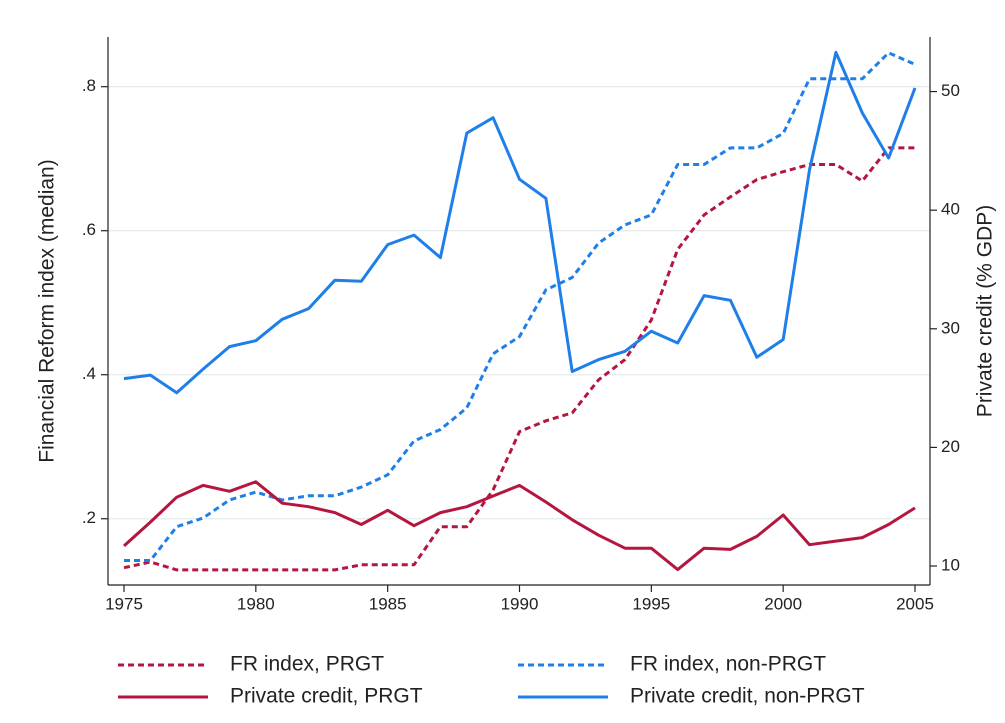 The image size is (1005, 723). What do you see at coordinates (985, 311) in the screenshot?
I see `y2-axis-title: Private credit (% GDP)` at bounding box center [985, 311].